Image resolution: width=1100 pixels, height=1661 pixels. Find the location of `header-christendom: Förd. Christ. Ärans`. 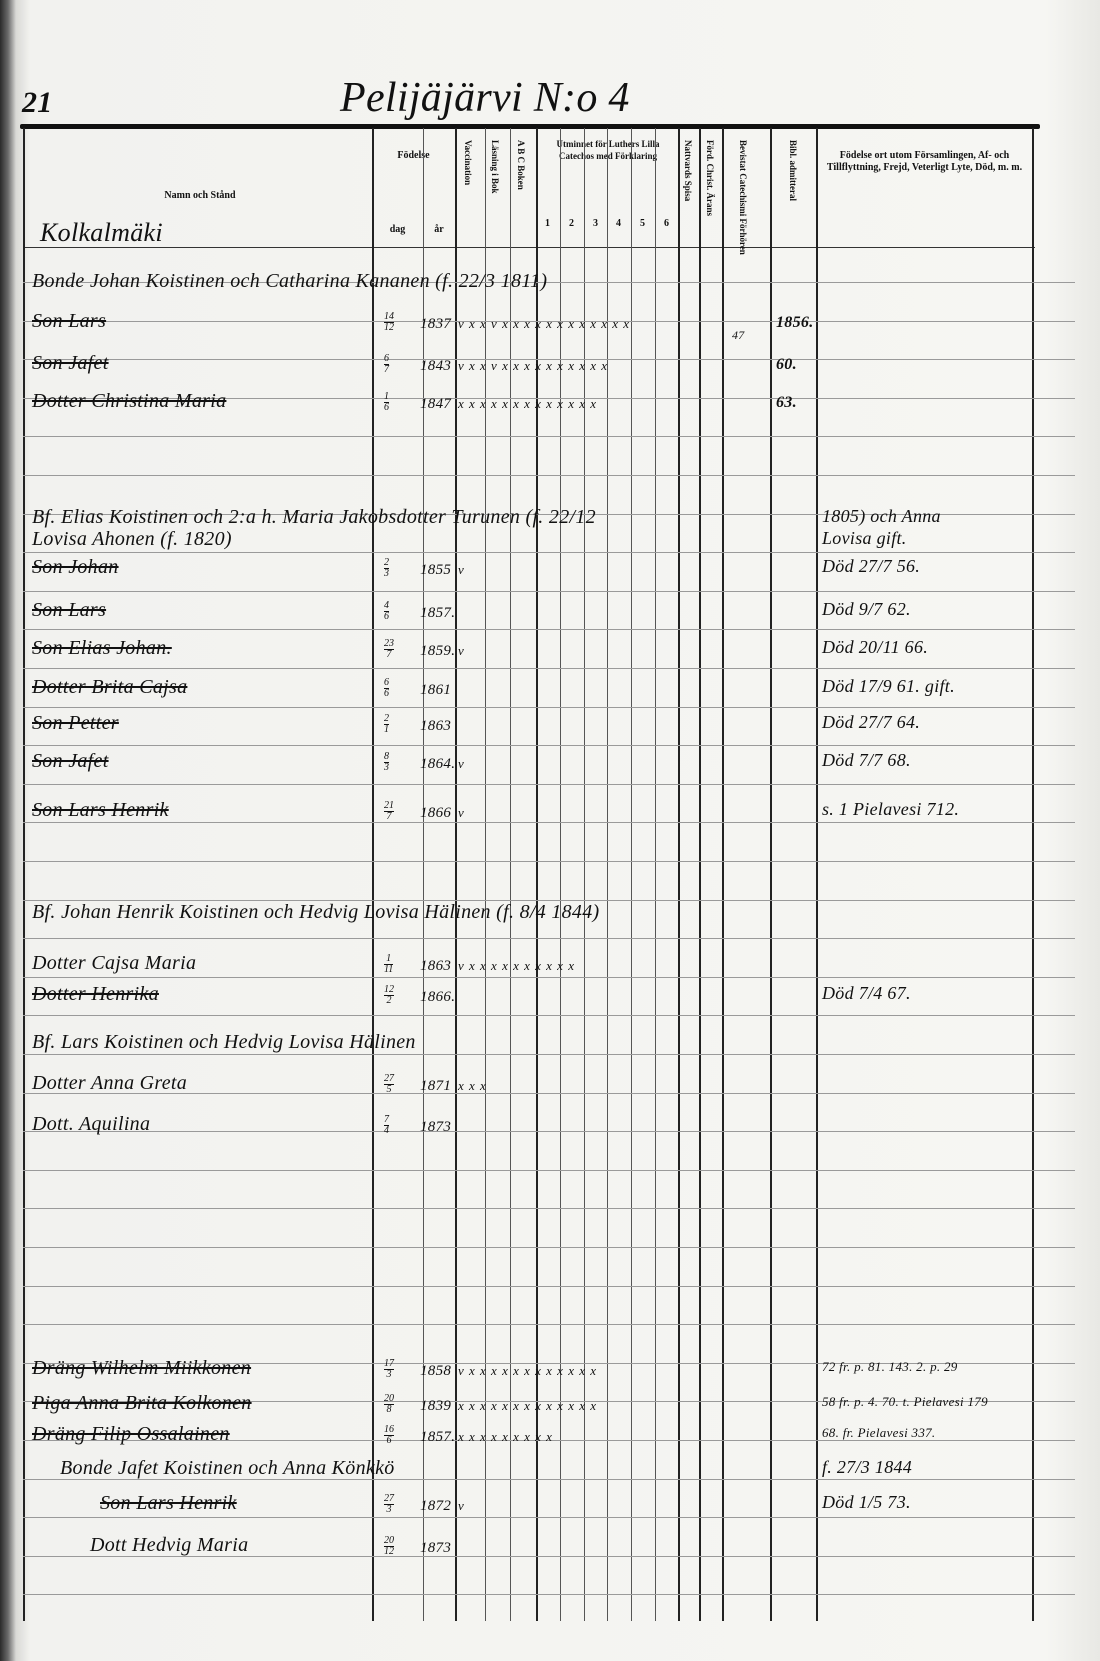

header-christendom: Förd. Christ. Ärans is located at coordinates (710, 178).